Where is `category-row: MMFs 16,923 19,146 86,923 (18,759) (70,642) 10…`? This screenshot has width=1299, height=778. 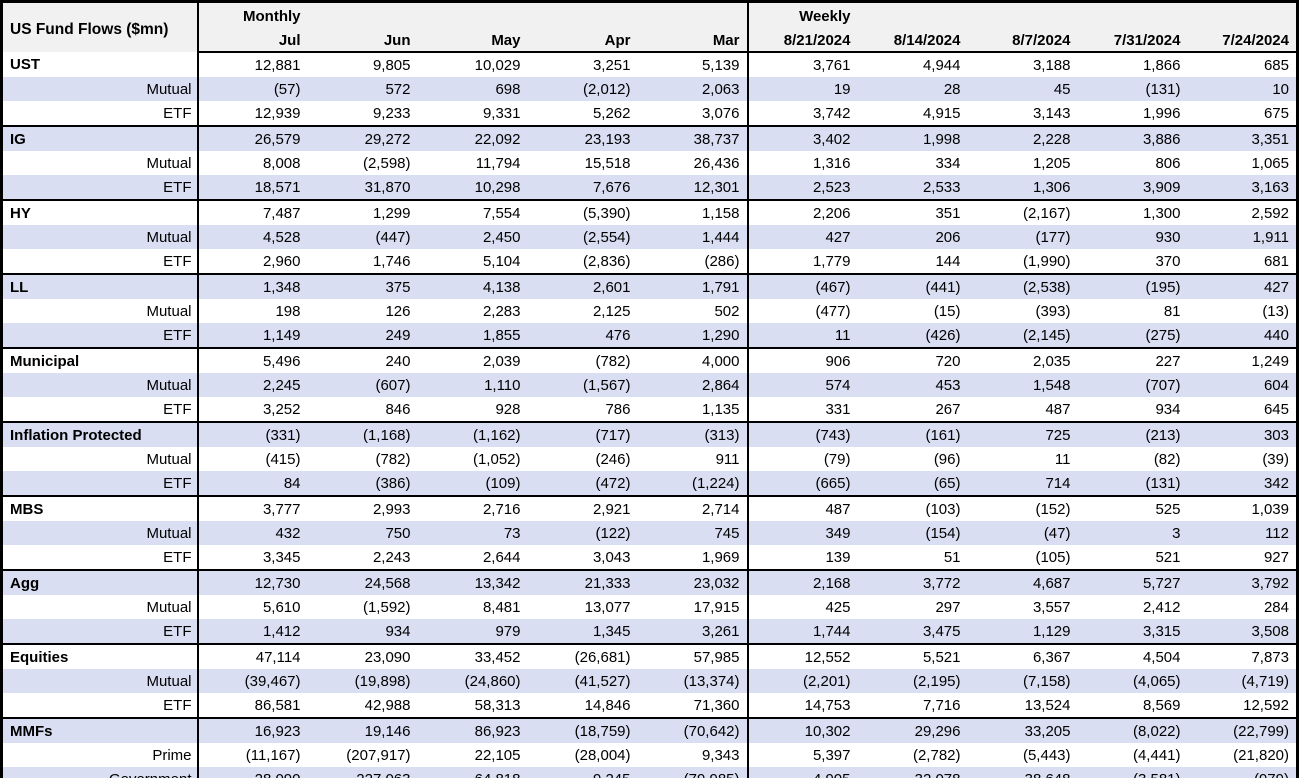 category-row: MMFs 16,923 19,146 86,923 (18,759) (70,642) 10… is located at coordinates (649, 730).